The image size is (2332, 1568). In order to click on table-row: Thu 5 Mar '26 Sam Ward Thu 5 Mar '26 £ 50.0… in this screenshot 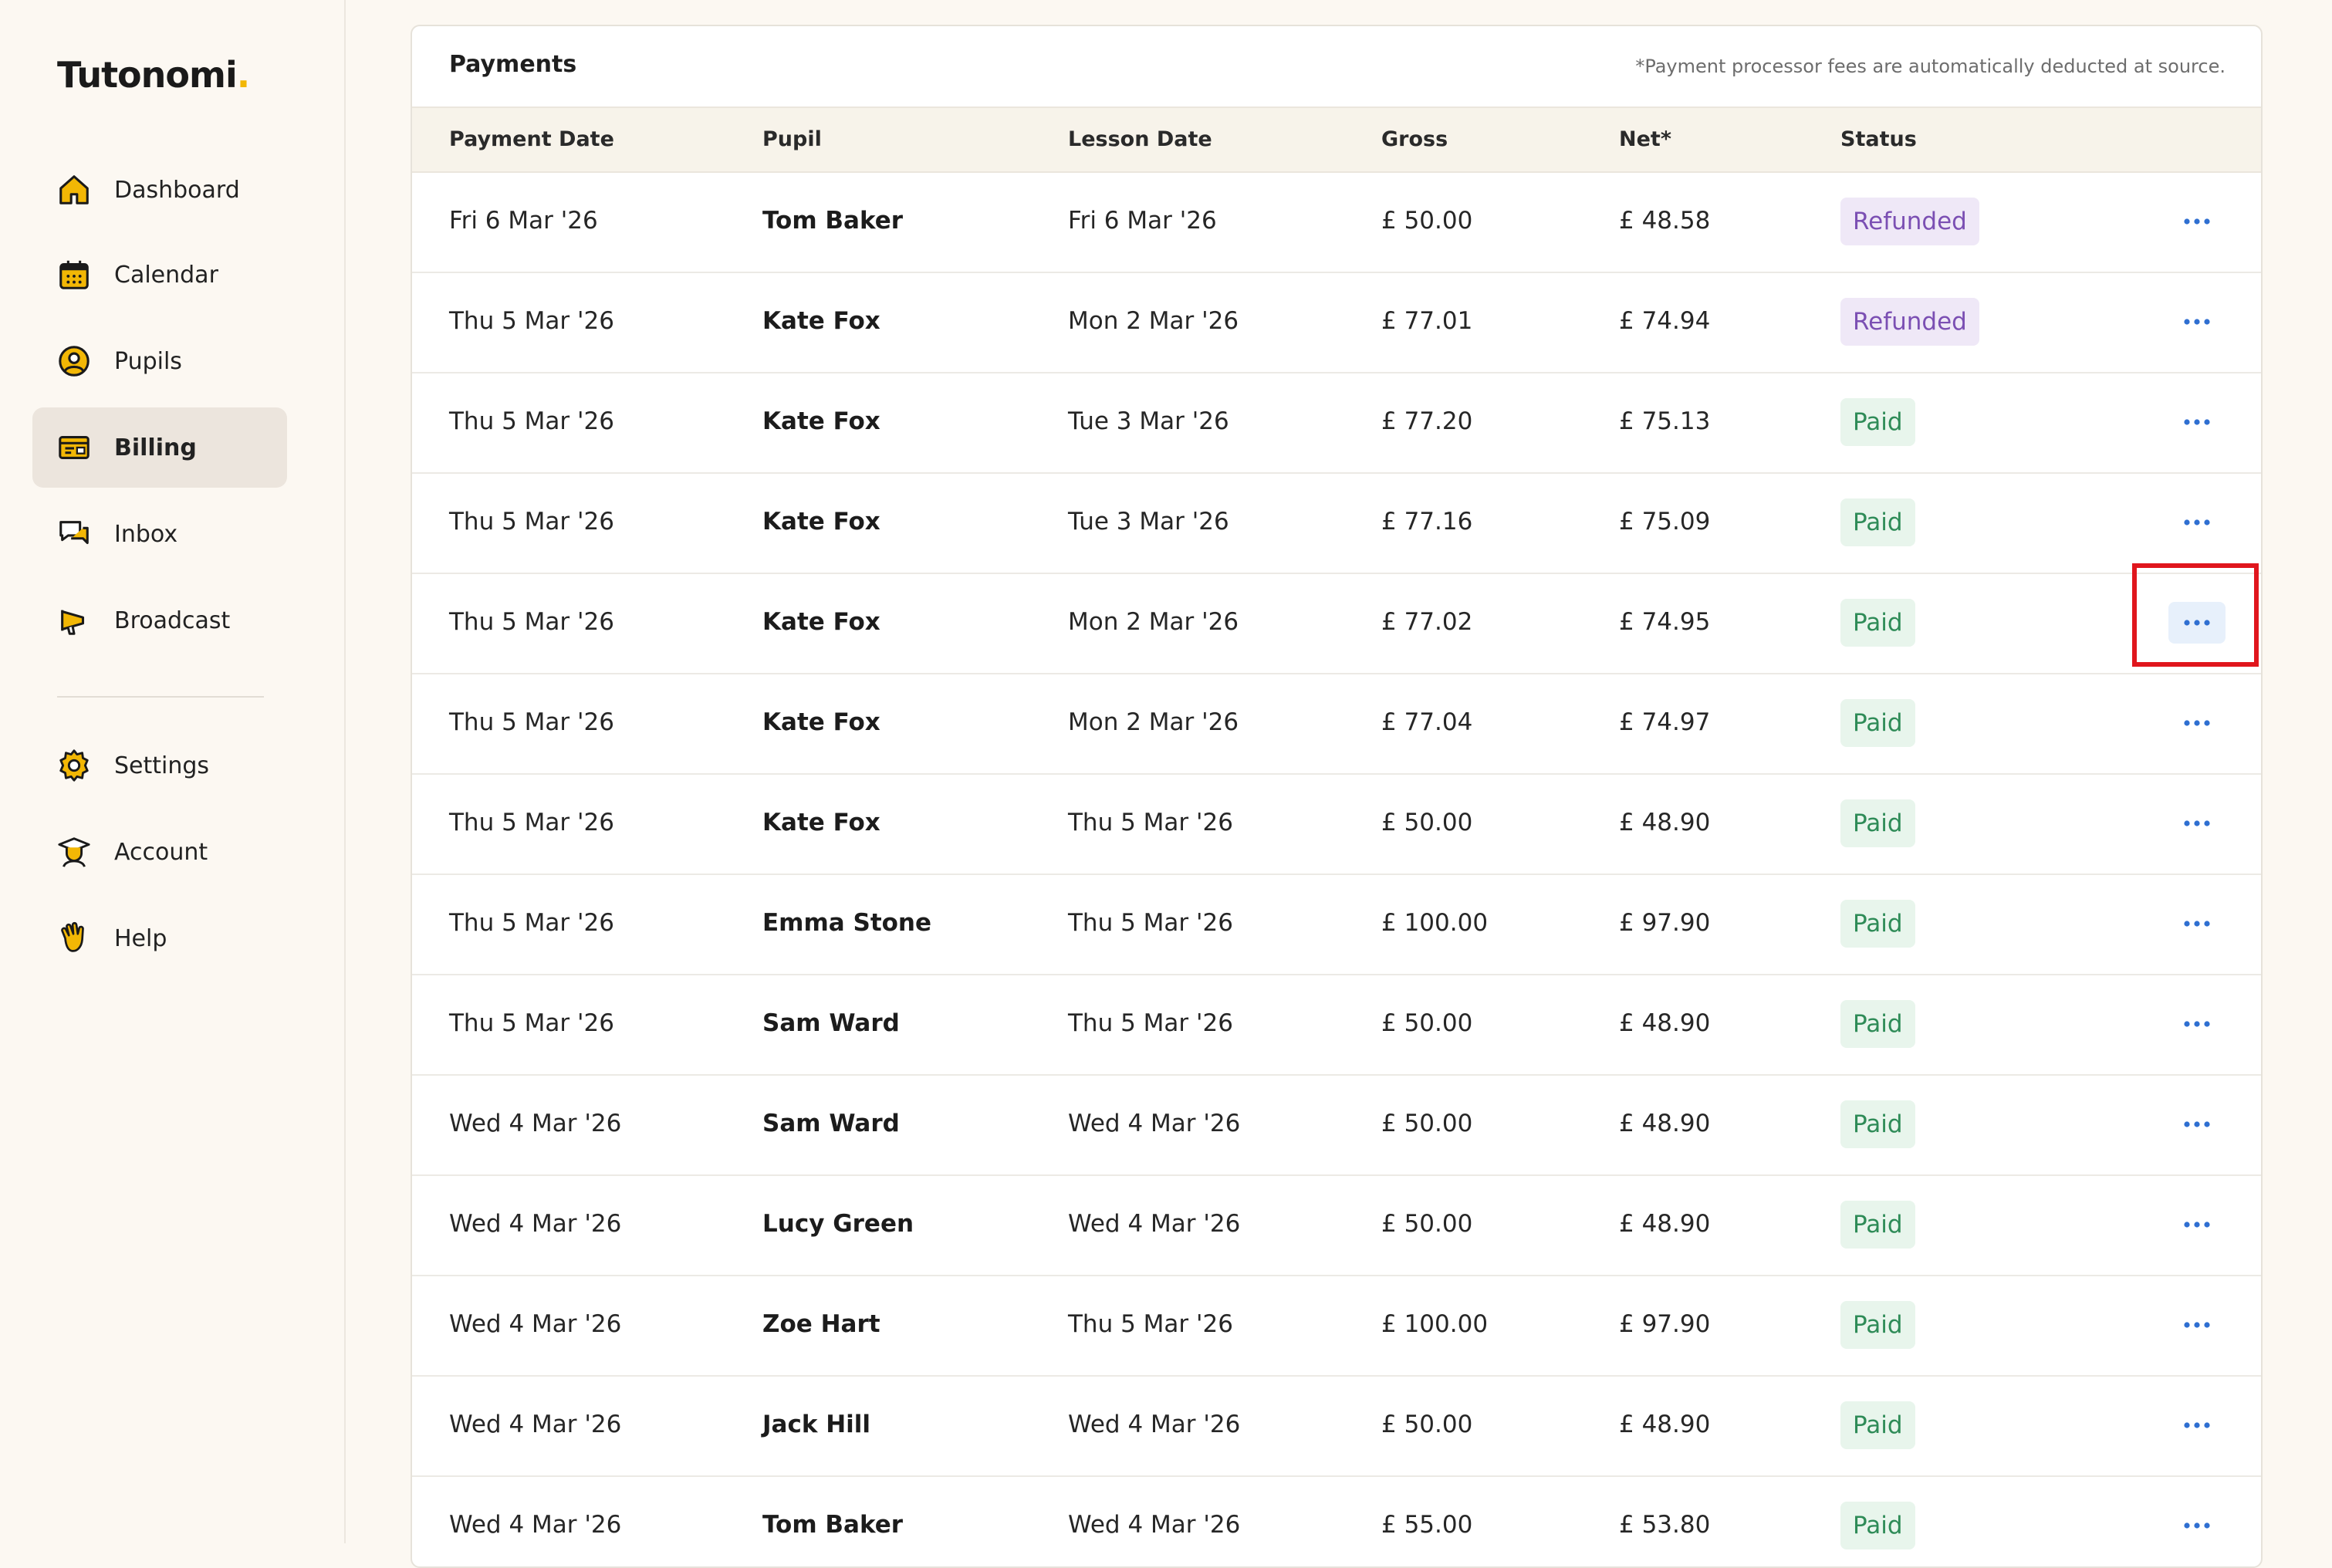, I will do `click(1336, 1025)`.